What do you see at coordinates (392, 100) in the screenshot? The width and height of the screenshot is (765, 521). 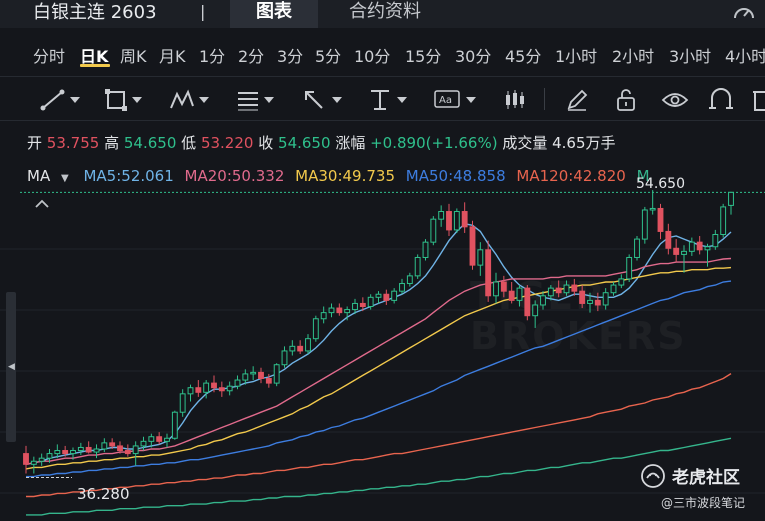 I see `measure-tool-icon` at bounding box center [392, 100].